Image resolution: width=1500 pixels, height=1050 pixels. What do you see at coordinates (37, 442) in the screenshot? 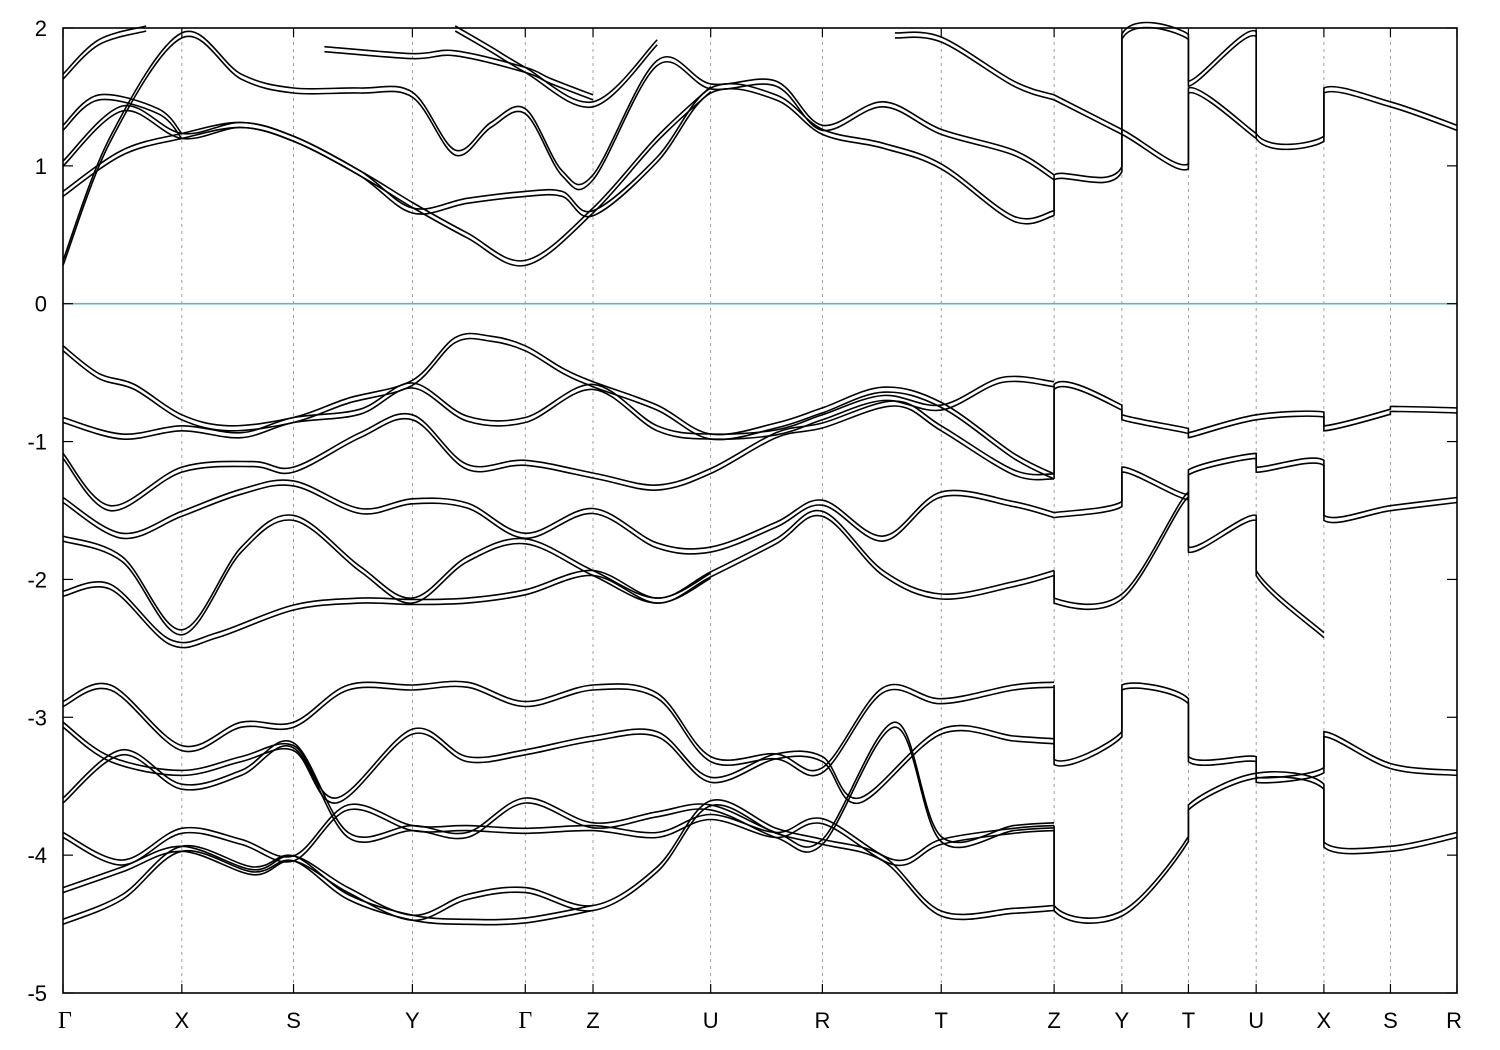
I see `y-tick-label: -1` at bounding box center [37, 442].